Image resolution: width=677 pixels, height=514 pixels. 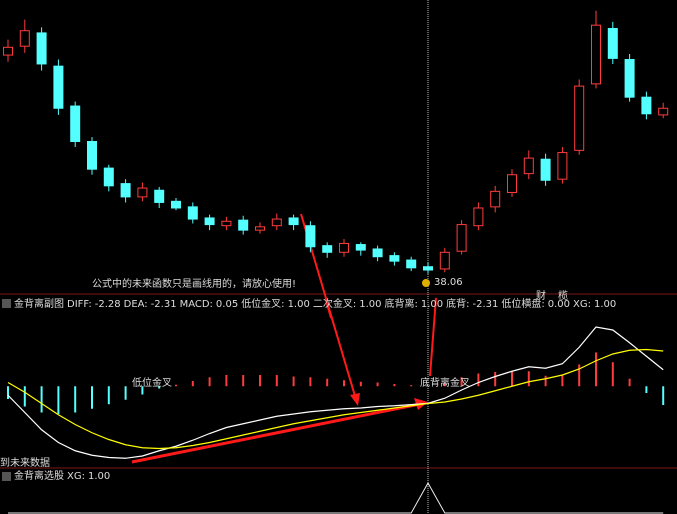 What do you see at coordinates (334, 303) in the screenshot?
I see `readout-name: 二次金叉:` at bounding box center [334, 303].